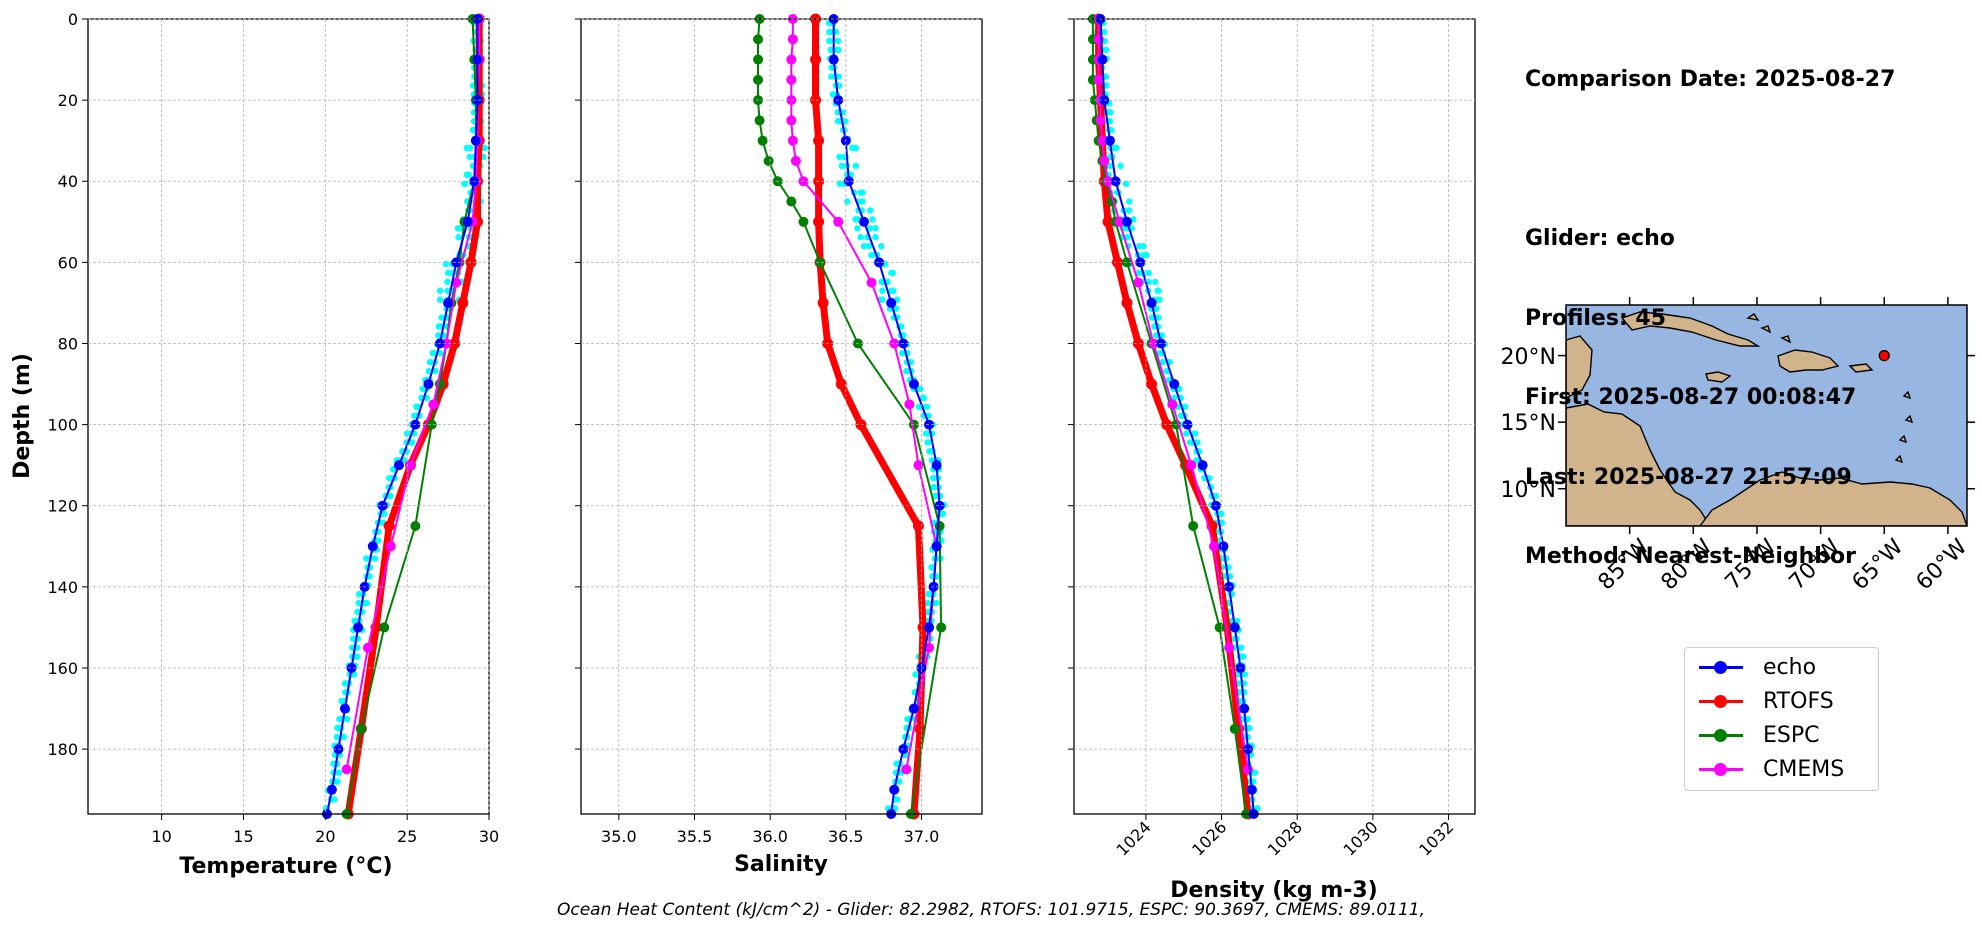  What do you see at coordinates (62, 749) in the screenshot?
I see `y-tick-label: 180` at bounding box center [62, 749].